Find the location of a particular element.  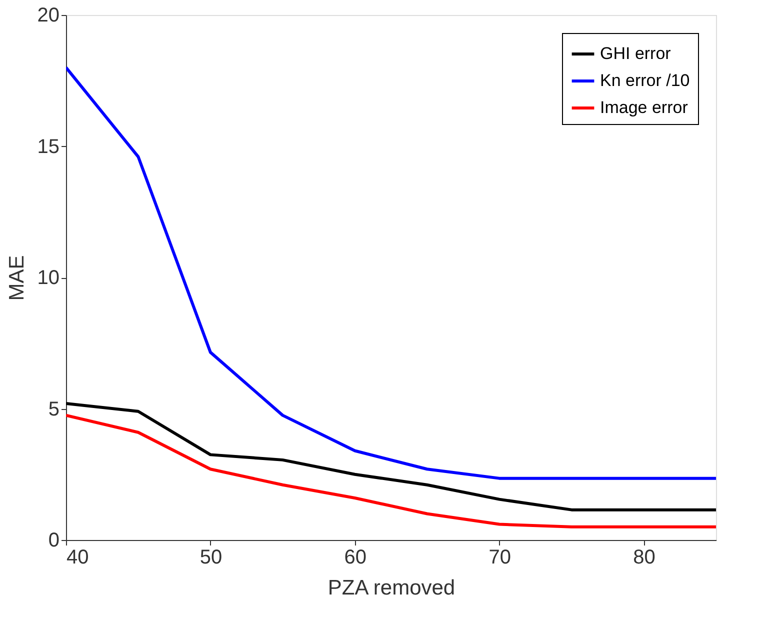

y-tick-label: 0 is located at coordinates (54, 541).